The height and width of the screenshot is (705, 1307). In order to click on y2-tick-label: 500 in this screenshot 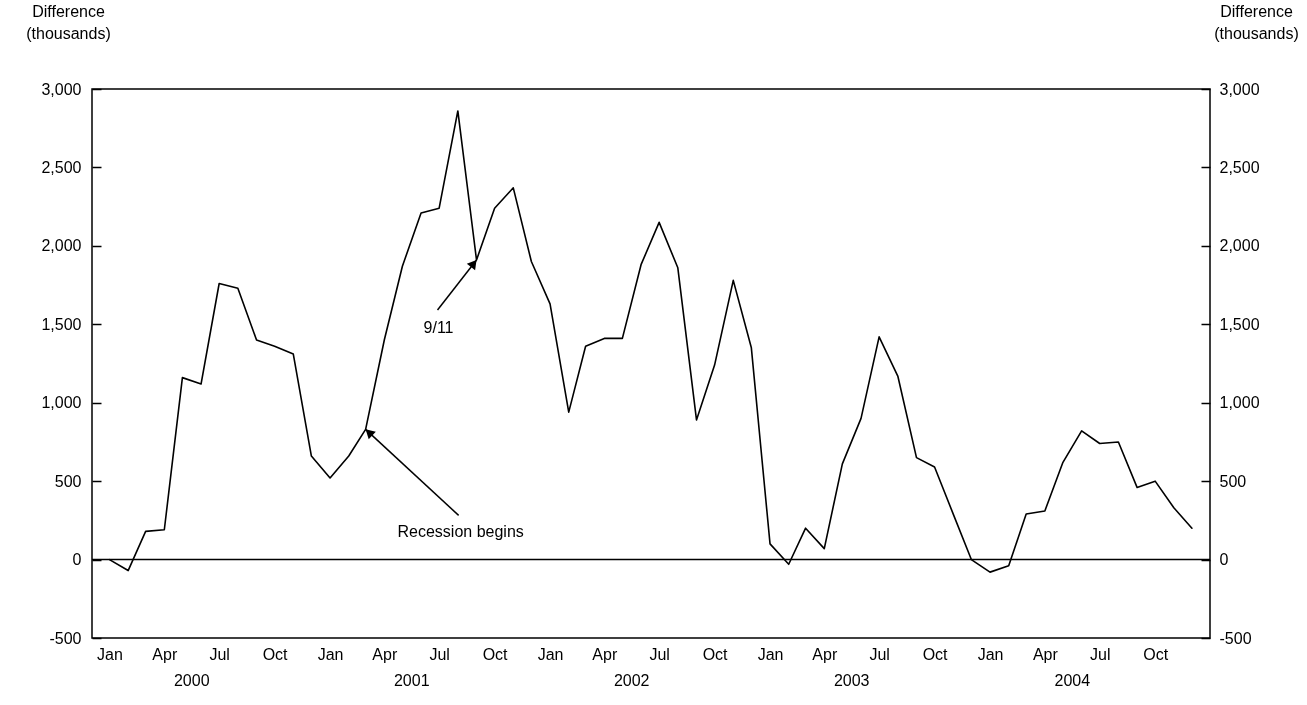, I will do `click(1233, 481)`.